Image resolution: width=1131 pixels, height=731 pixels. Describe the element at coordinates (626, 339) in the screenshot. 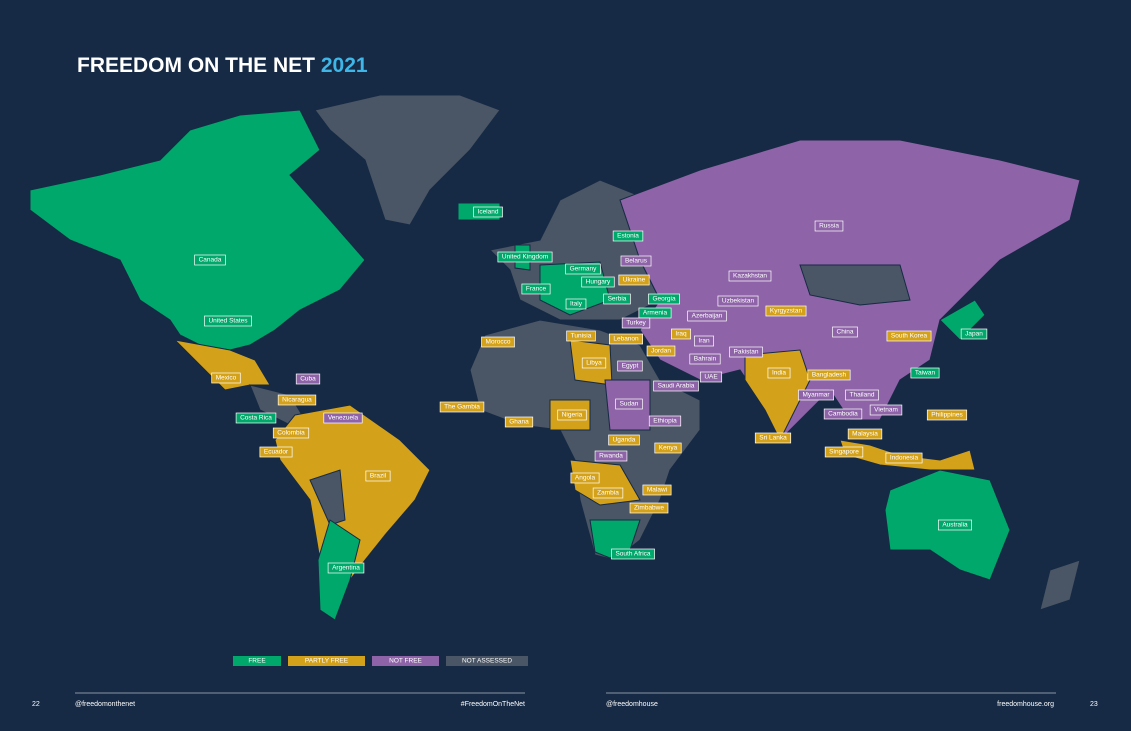

I see `country-name: Lebanon` at that location.